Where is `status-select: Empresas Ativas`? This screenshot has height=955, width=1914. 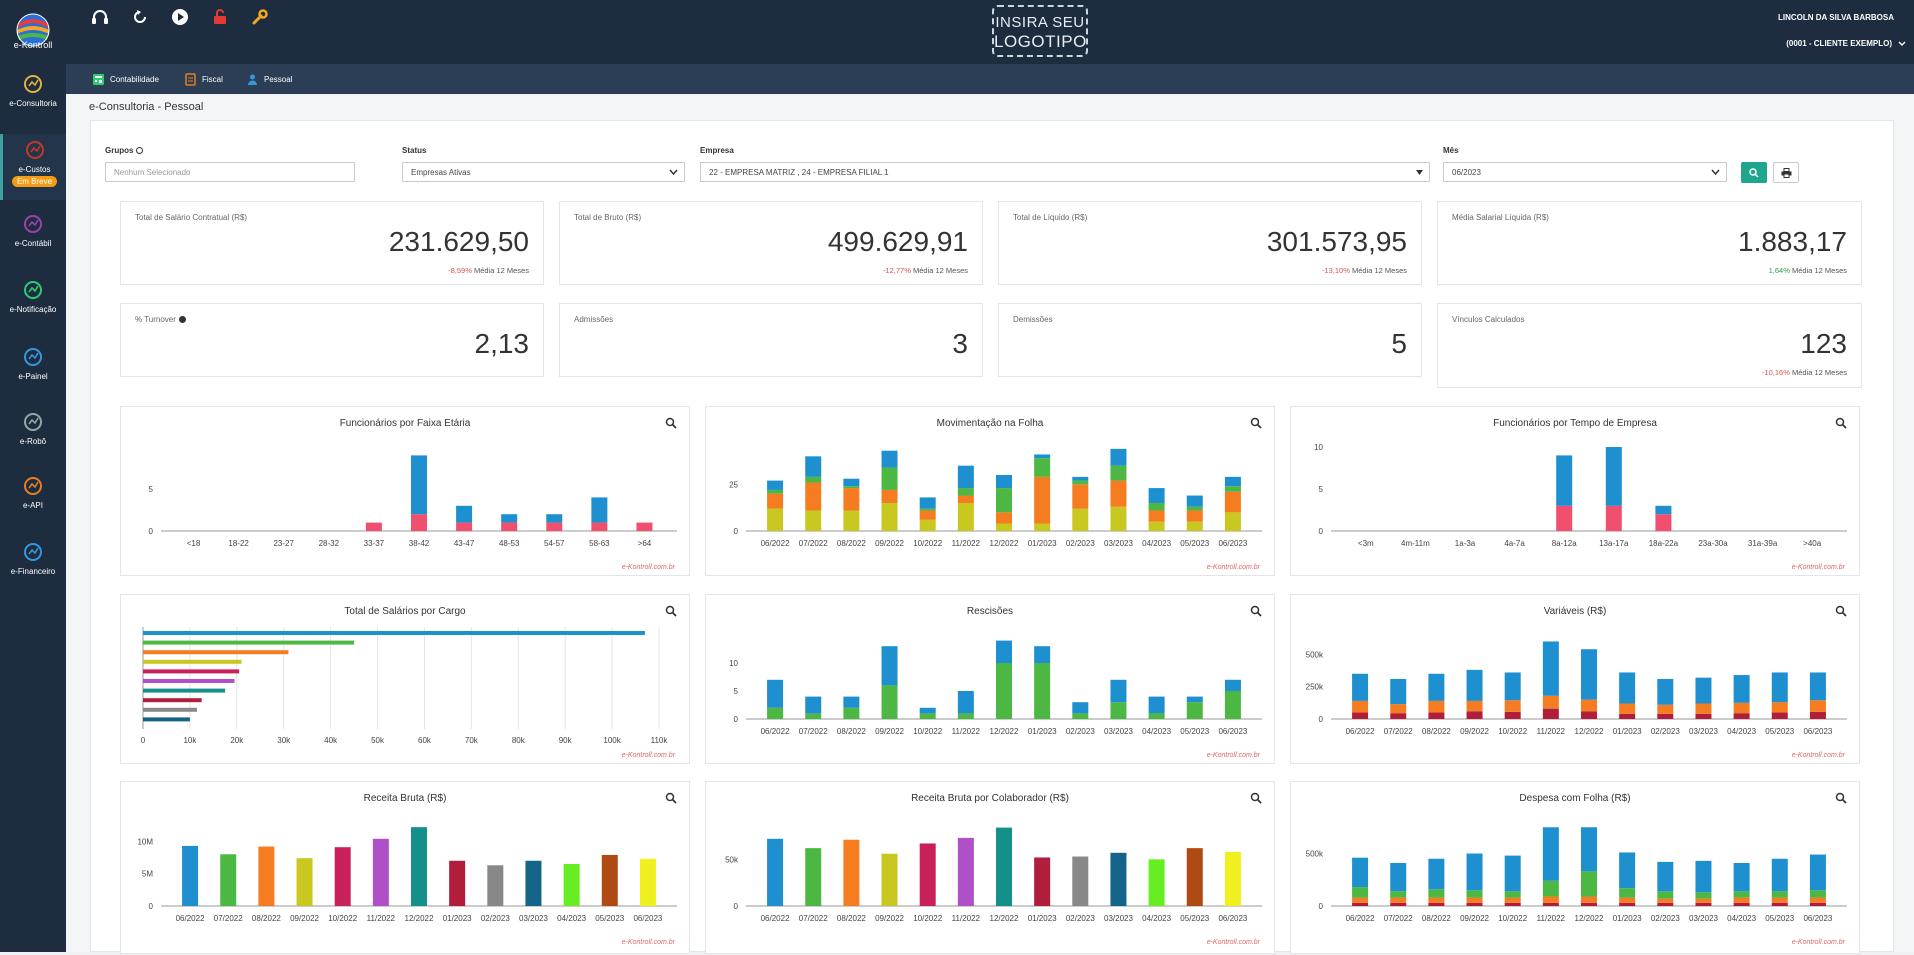
status-select: Empresas Ativas is located at coordinates (543, 172).